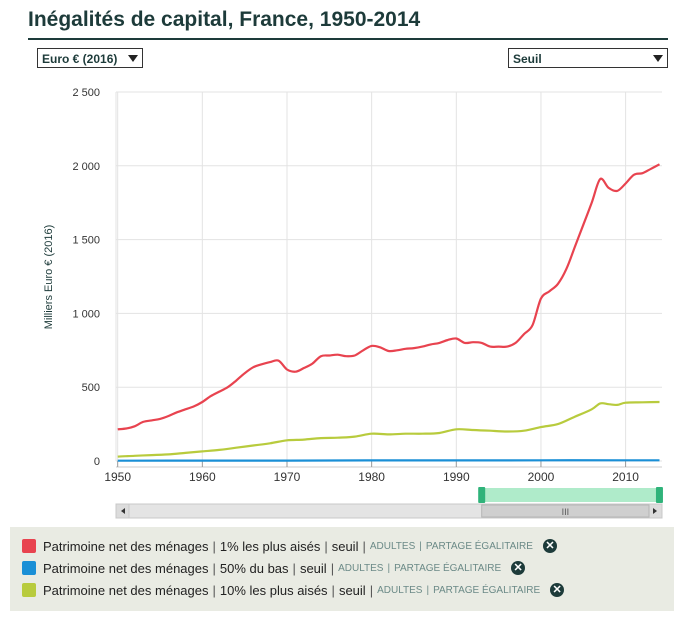  What do you see at coordinates (388, 429) in the screenshot?
I see `series-line-green` at bounding box center [388, 429].